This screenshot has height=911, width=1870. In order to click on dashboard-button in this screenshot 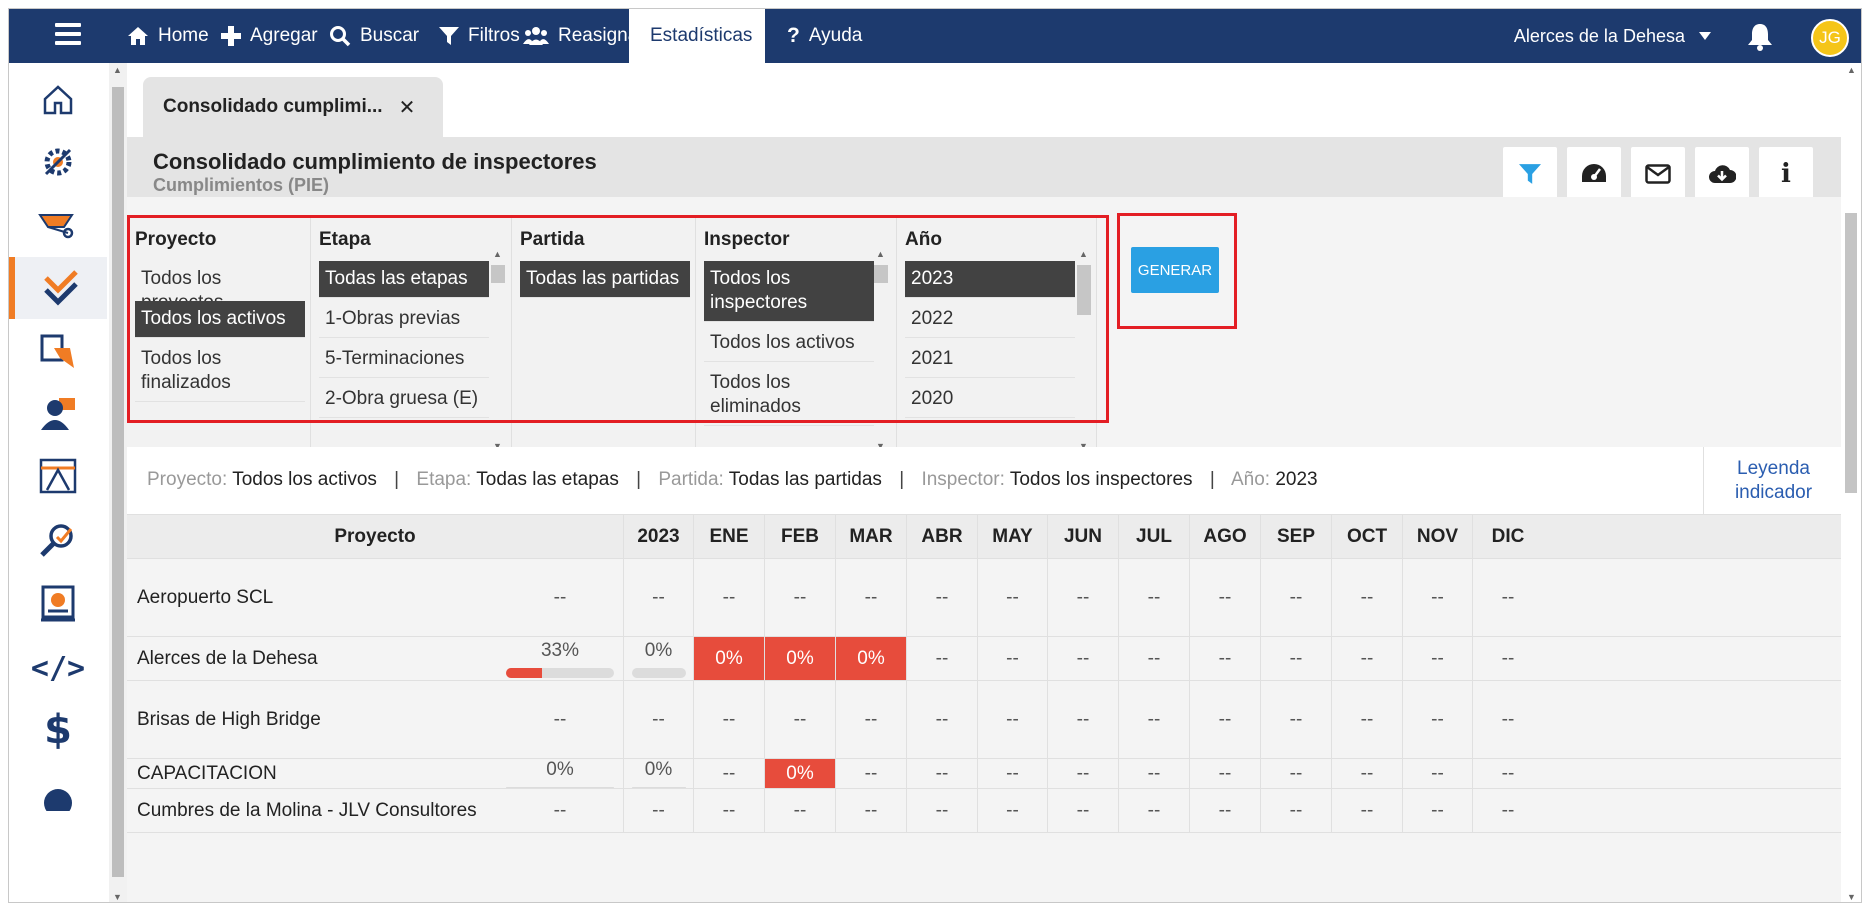, I will do `click(1594, 174)`.